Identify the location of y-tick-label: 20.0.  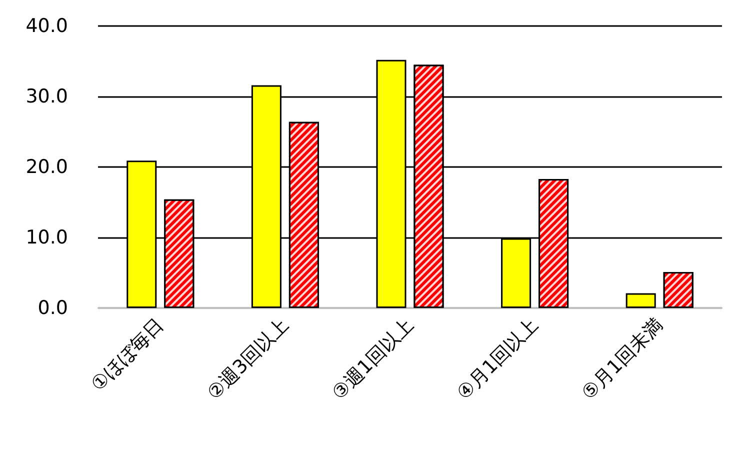
(47, 167).